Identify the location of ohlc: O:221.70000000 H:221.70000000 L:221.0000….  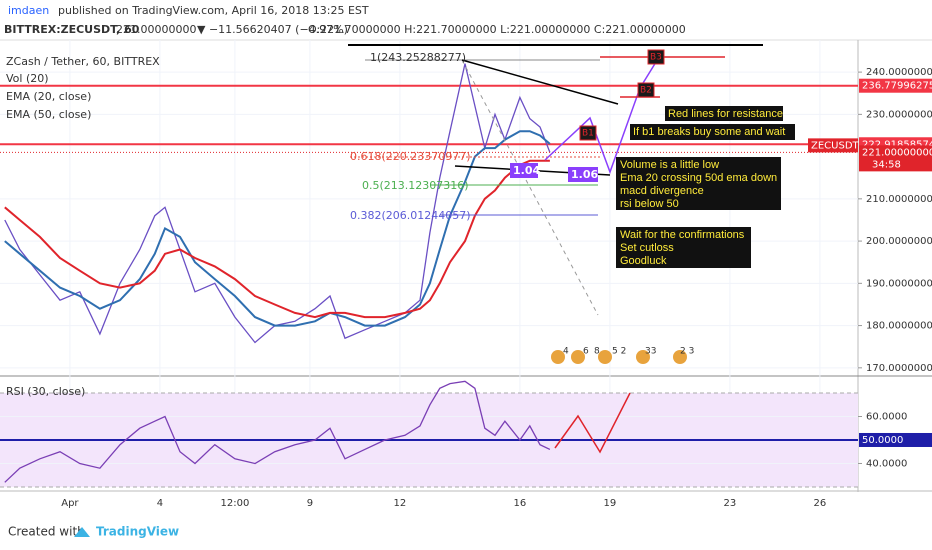
(497, 29).